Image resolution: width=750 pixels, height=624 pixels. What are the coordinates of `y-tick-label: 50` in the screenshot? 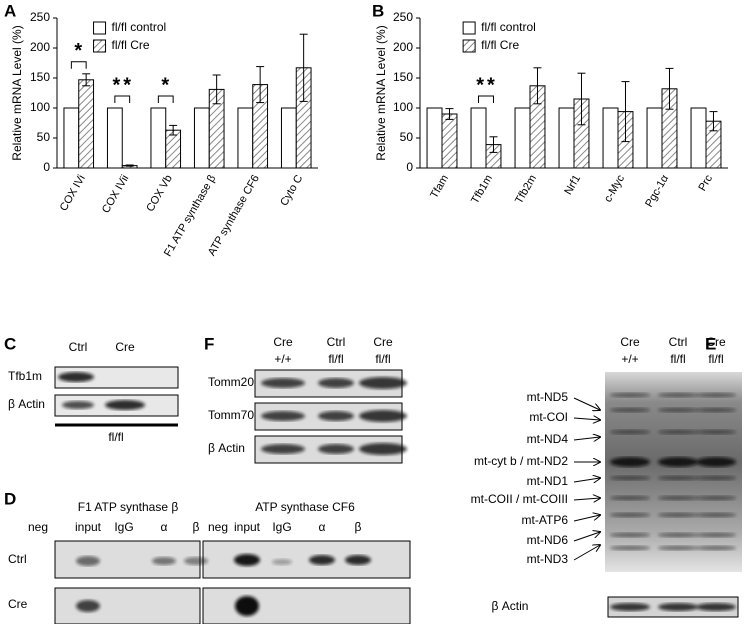 It's located at (407, 137).